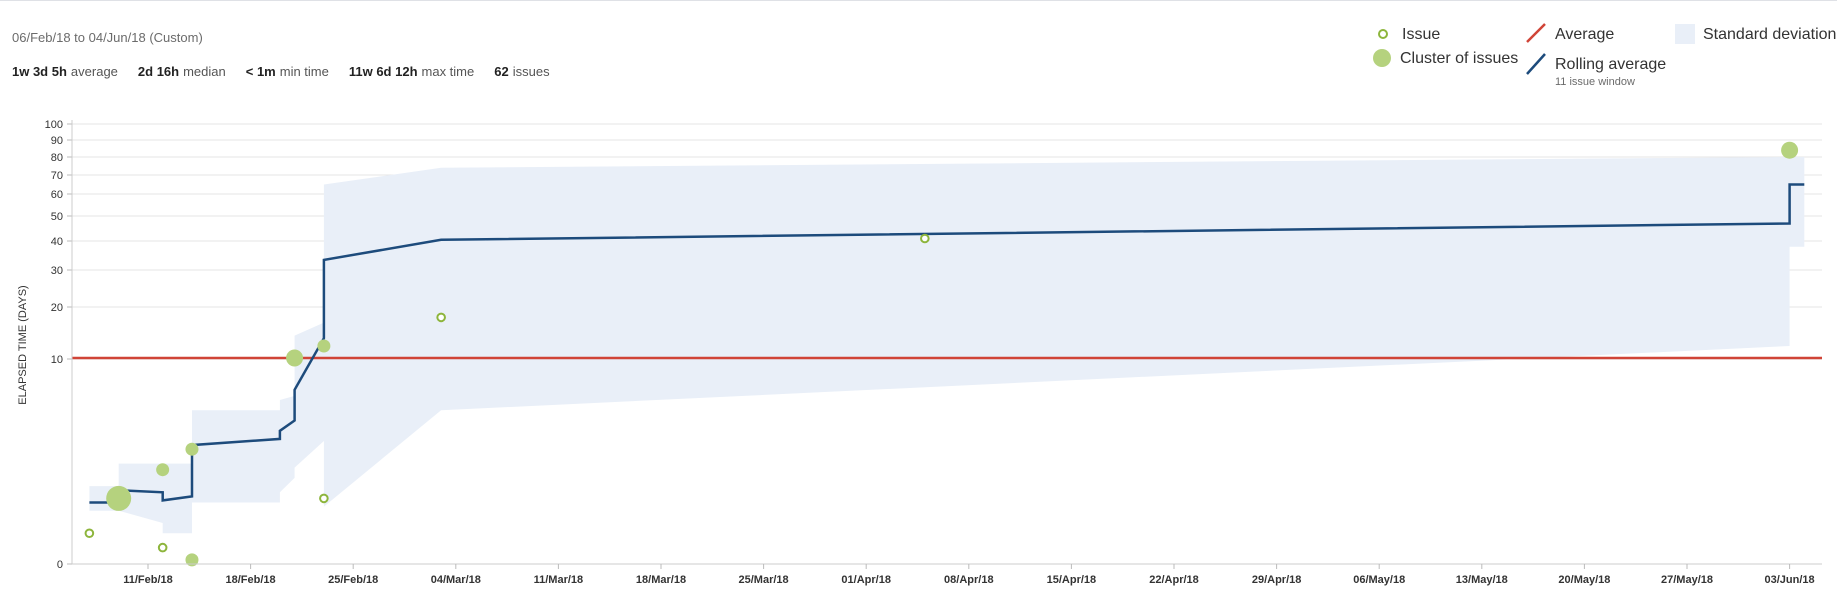  What do you see at coordinates (57, 141) in the screenshot?
I see `y-tick-label: 90` at bounding box center [57, 141].